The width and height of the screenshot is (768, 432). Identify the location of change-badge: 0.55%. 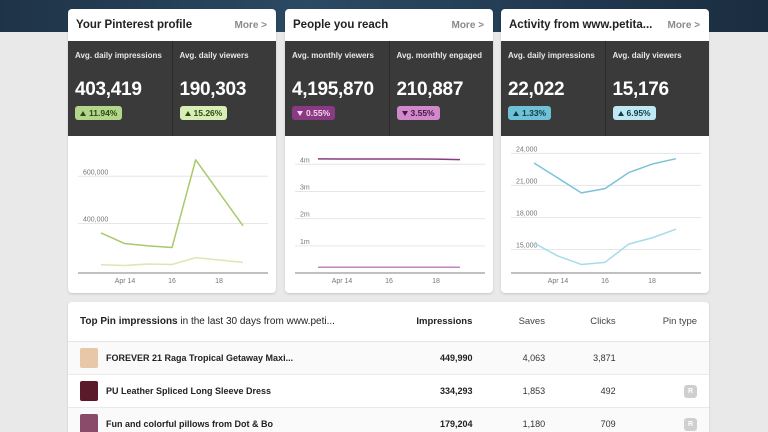
(314, 113).